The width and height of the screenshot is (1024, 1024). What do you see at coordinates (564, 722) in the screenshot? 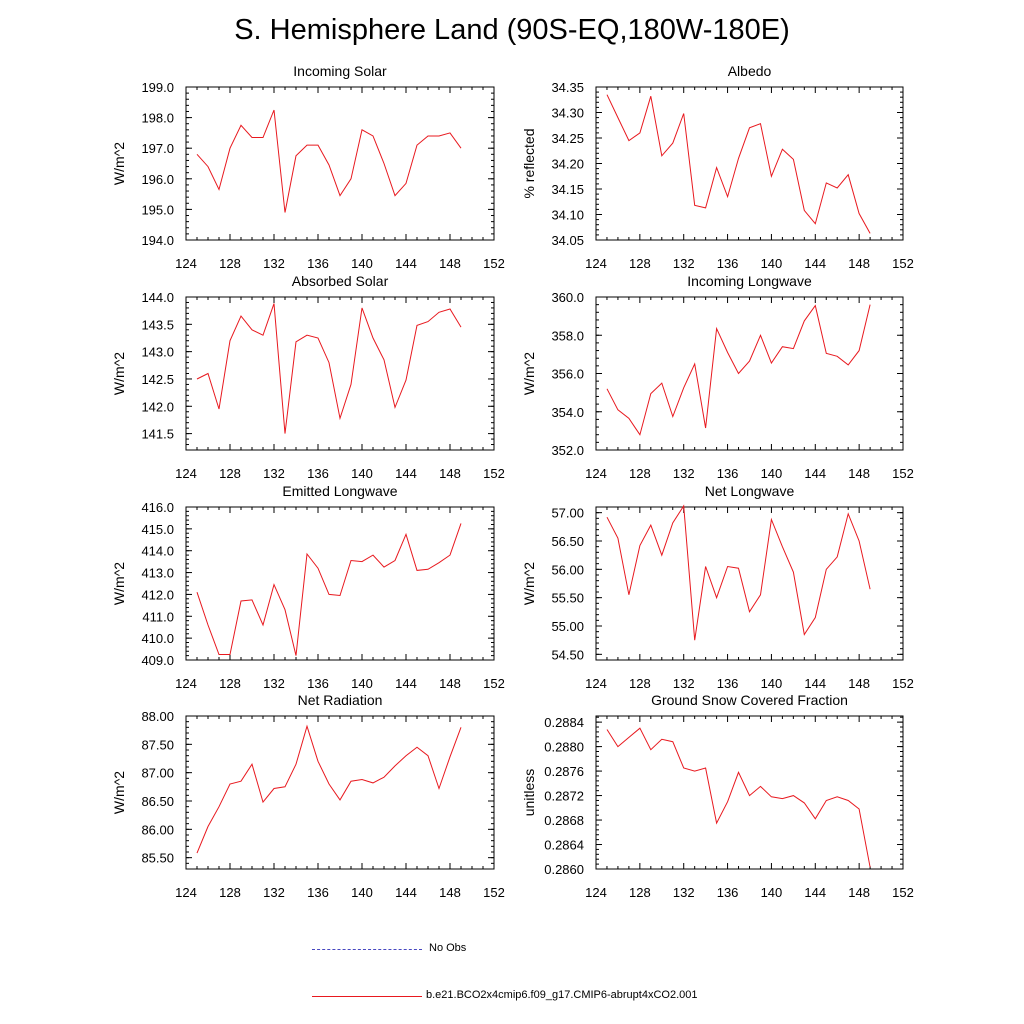
I see `y-tick-label: 0.2884` at bounding box center [564, 722].